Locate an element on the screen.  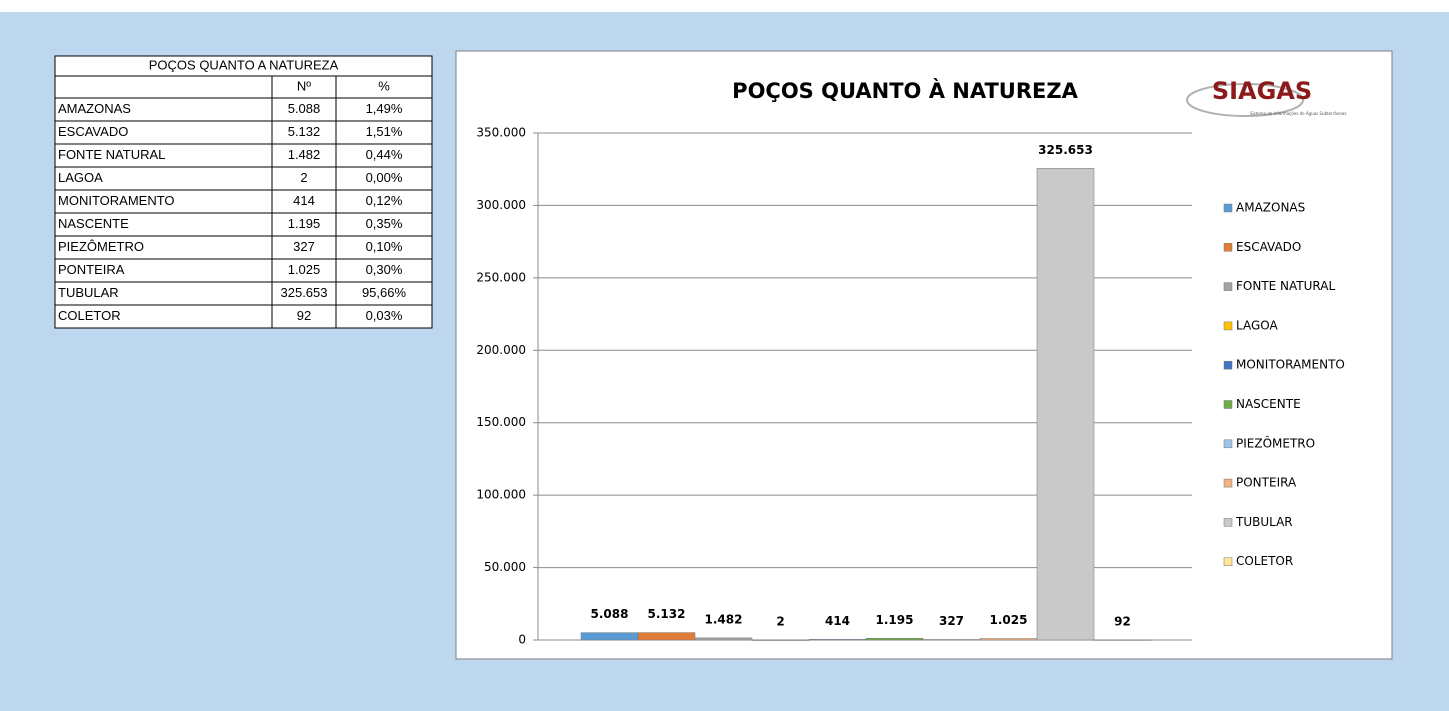
table-header: % is located at coordinates (384, 85).